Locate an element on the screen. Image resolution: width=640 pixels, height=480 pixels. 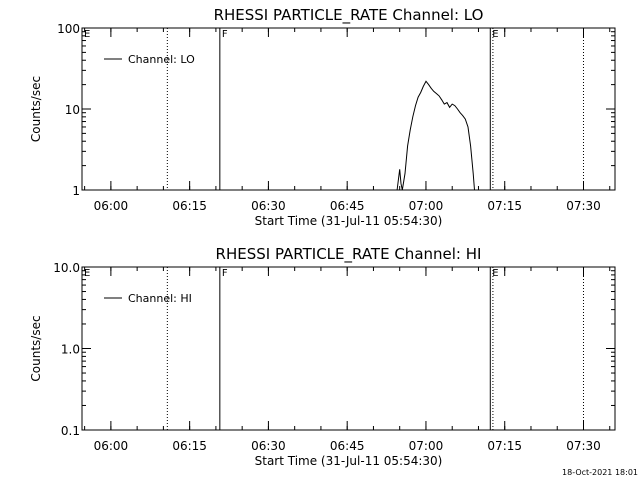
y-tick-label: 10 is located at coordinates (72, 110).